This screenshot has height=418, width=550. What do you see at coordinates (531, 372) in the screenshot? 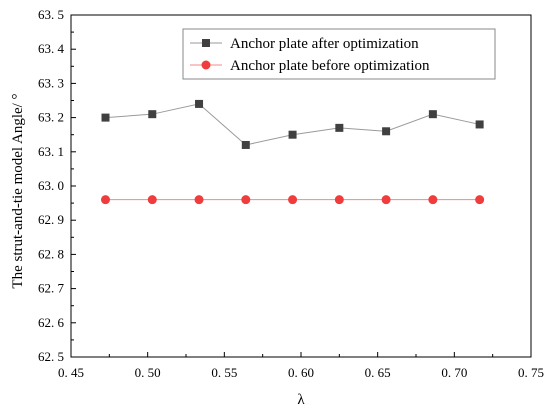
I see `x-tick-label: 0. 75` at bounding box center [531, 372].